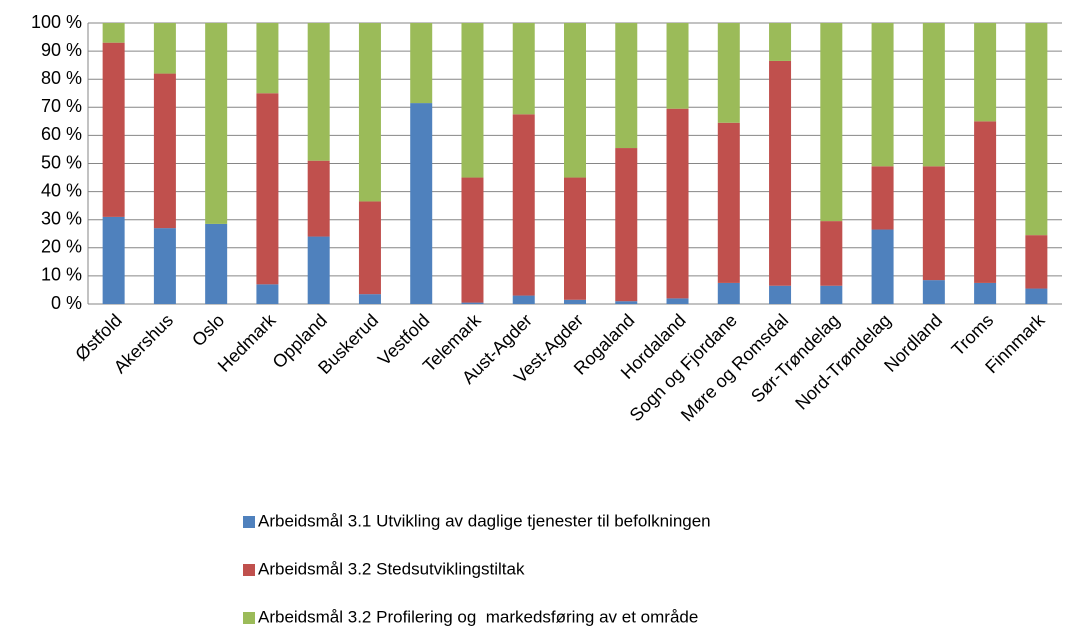 This screenshot has height=629, width=1069. What do you see at coordinates (61, 50) in the screenshot?
I see `y-tick-label: 90 %` at bounding box center [61, 50].